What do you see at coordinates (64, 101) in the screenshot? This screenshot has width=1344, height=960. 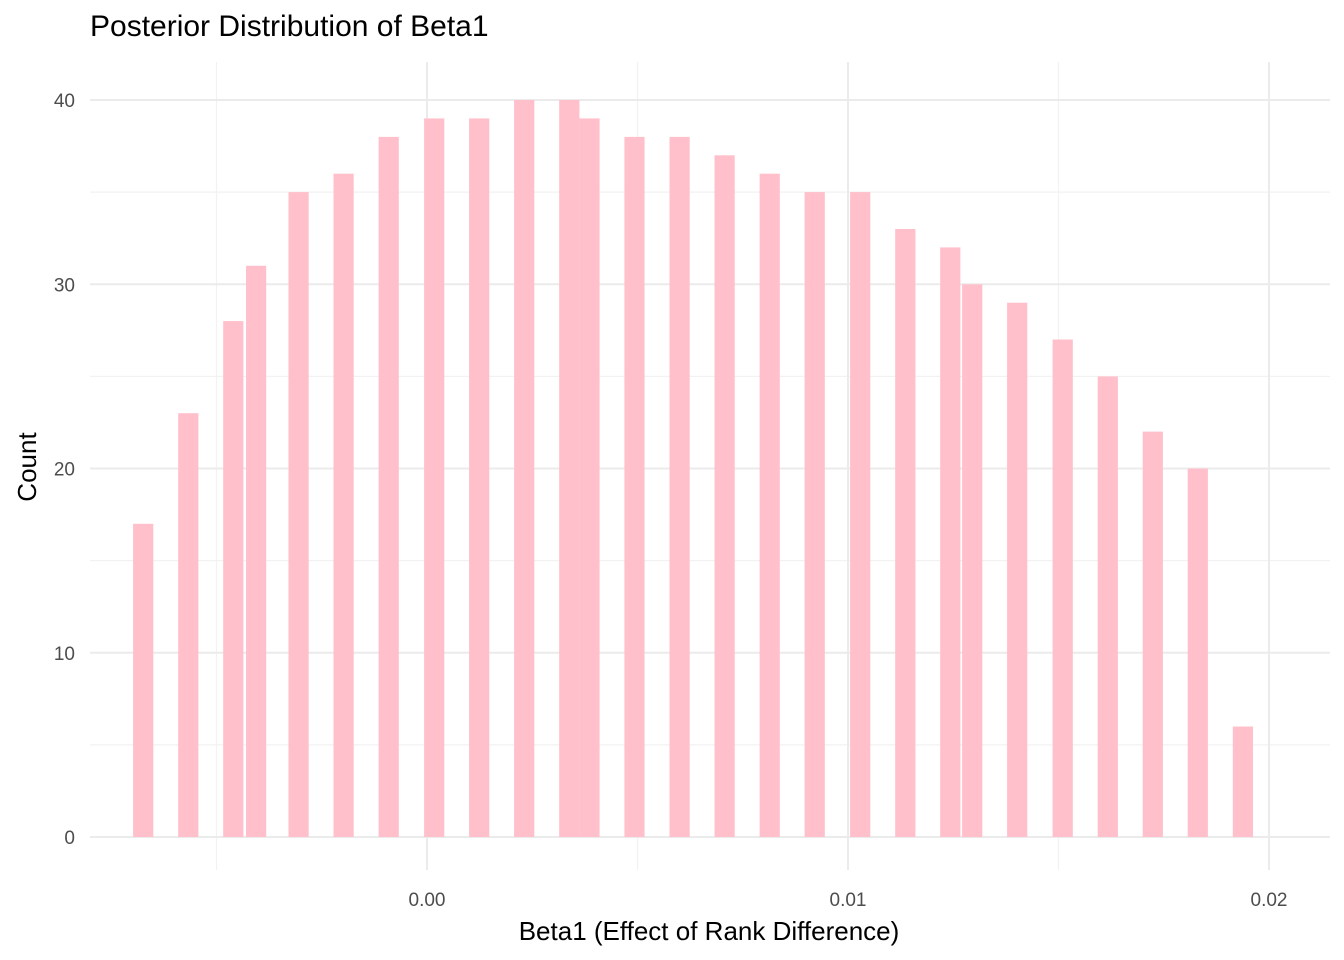 I see `y-tick-label: 40` at bounding box center [64, 101].